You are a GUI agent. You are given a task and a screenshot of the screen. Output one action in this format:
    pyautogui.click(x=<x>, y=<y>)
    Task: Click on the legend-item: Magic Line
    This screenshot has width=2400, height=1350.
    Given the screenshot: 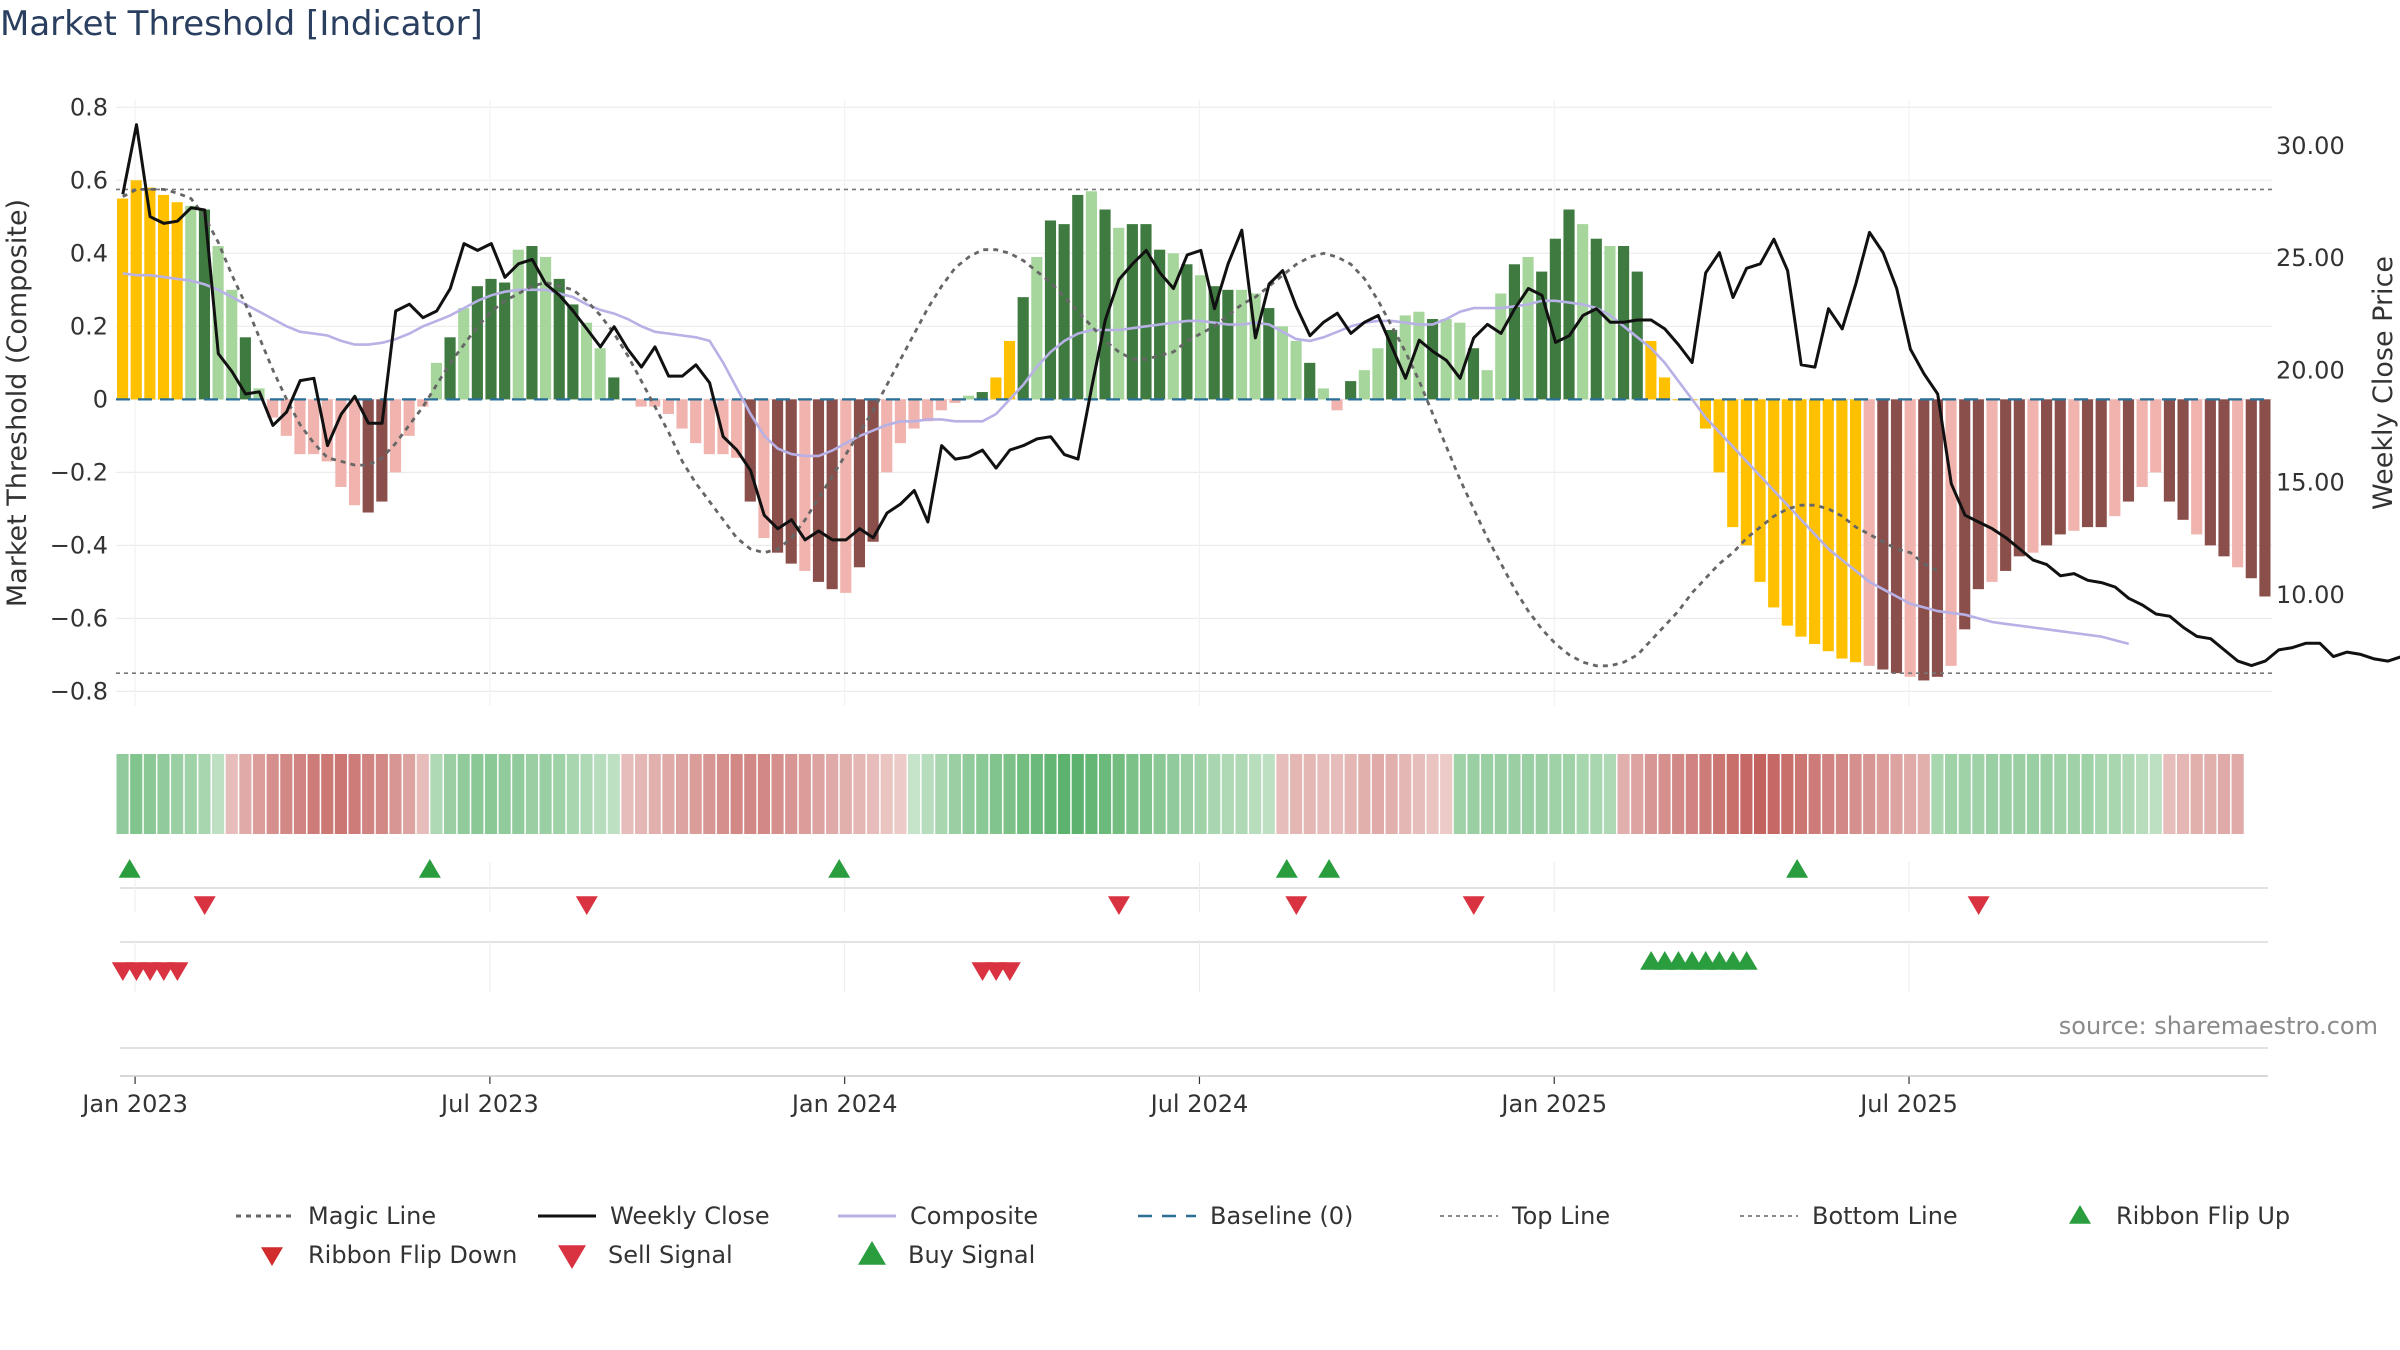 What is the action you would take?
    pyautogui.click(x=336, y=1216)
    